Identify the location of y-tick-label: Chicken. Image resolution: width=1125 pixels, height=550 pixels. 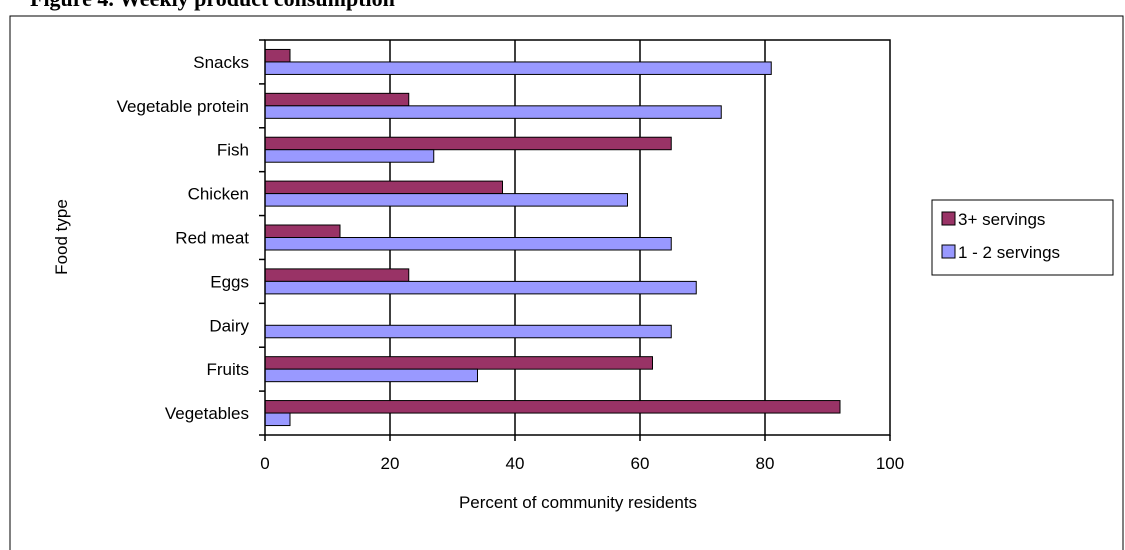
(218, 194).